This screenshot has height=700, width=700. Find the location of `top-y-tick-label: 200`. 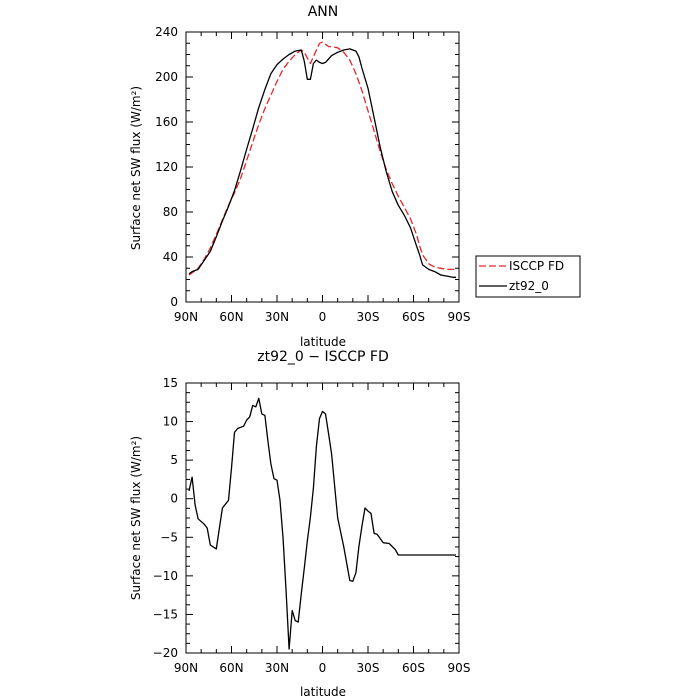

top-y-tick-label: 200 is located at coordinates (166, 77).